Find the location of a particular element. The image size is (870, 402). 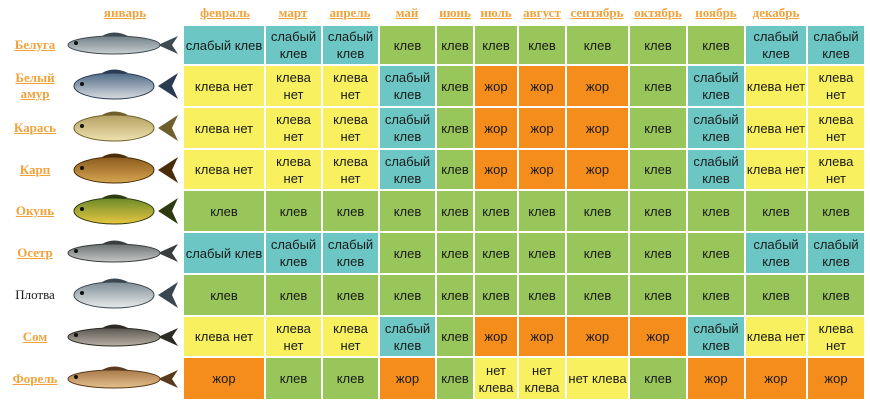

month-header-4: май is located at coordinates (407, 12).